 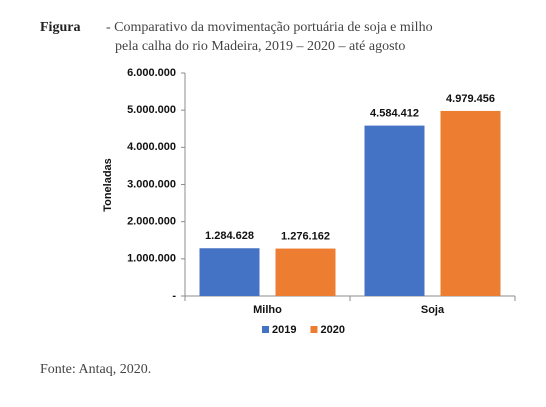 What do you see at coordinates (151, 184) in the screenshot?
I see `y-tick-label: 3.000.000` at bounding box center [151, 184].